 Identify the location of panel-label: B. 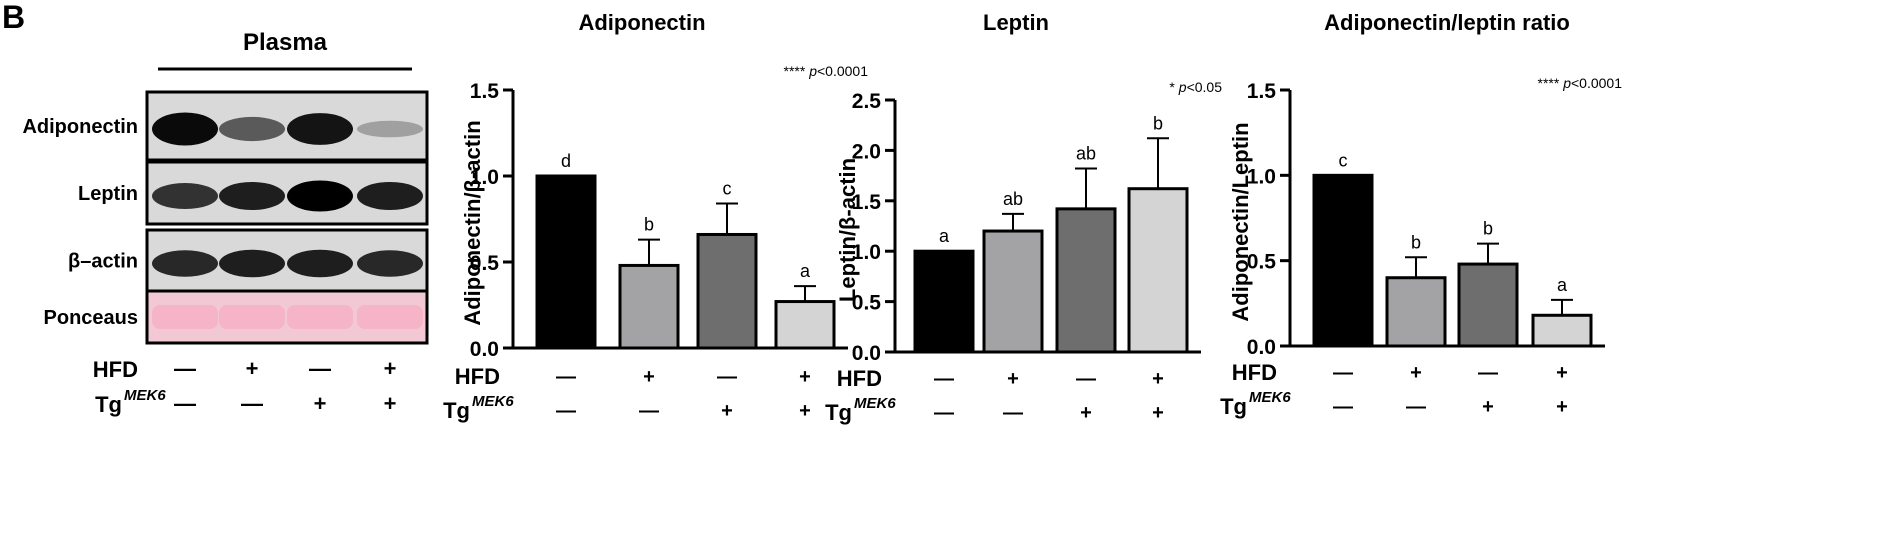
(13, 17).